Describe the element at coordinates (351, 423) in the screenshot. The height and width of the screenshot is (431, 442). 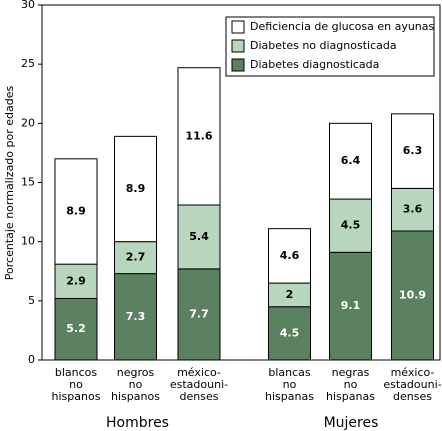
I see `group-label: Mujeres` at that location.